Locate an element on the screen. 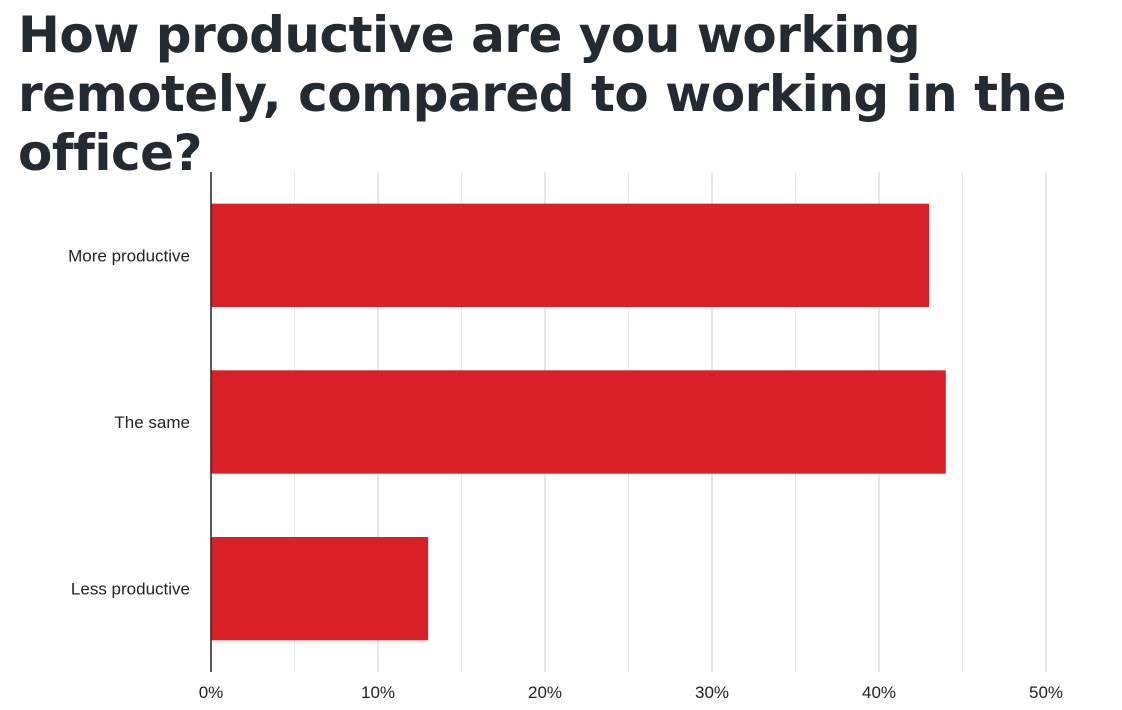  bar-the-same is located at coordinates (578, 422).